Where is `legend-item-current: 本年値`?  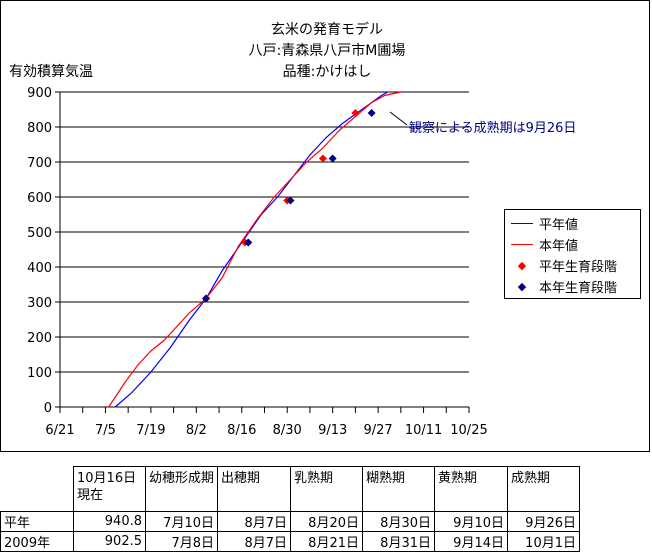
legend-item-current: 本年値 is located at coordinates (545, 244).